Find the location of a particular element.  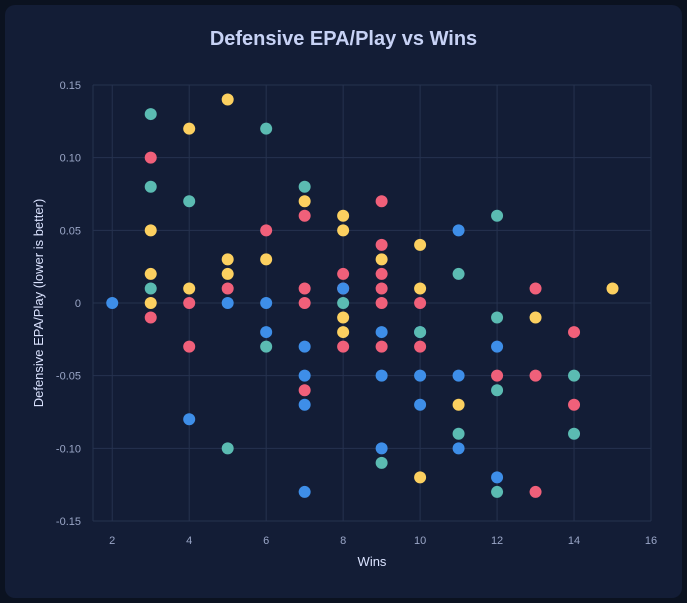

x-tick-label: 12 is located at coordinates (497, 541).